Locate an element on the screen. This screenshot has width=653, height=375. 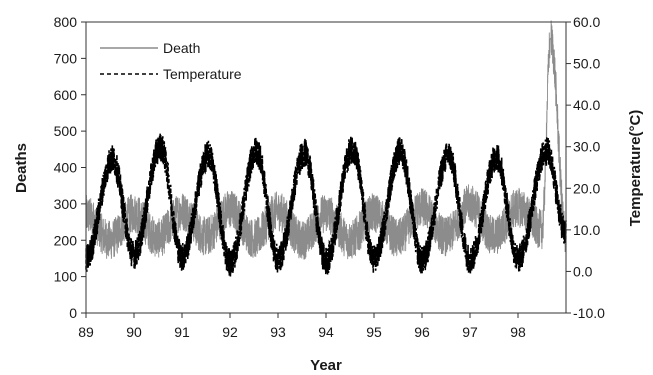
right-tick-label: 30.0 is located at coordinates (586, 147).